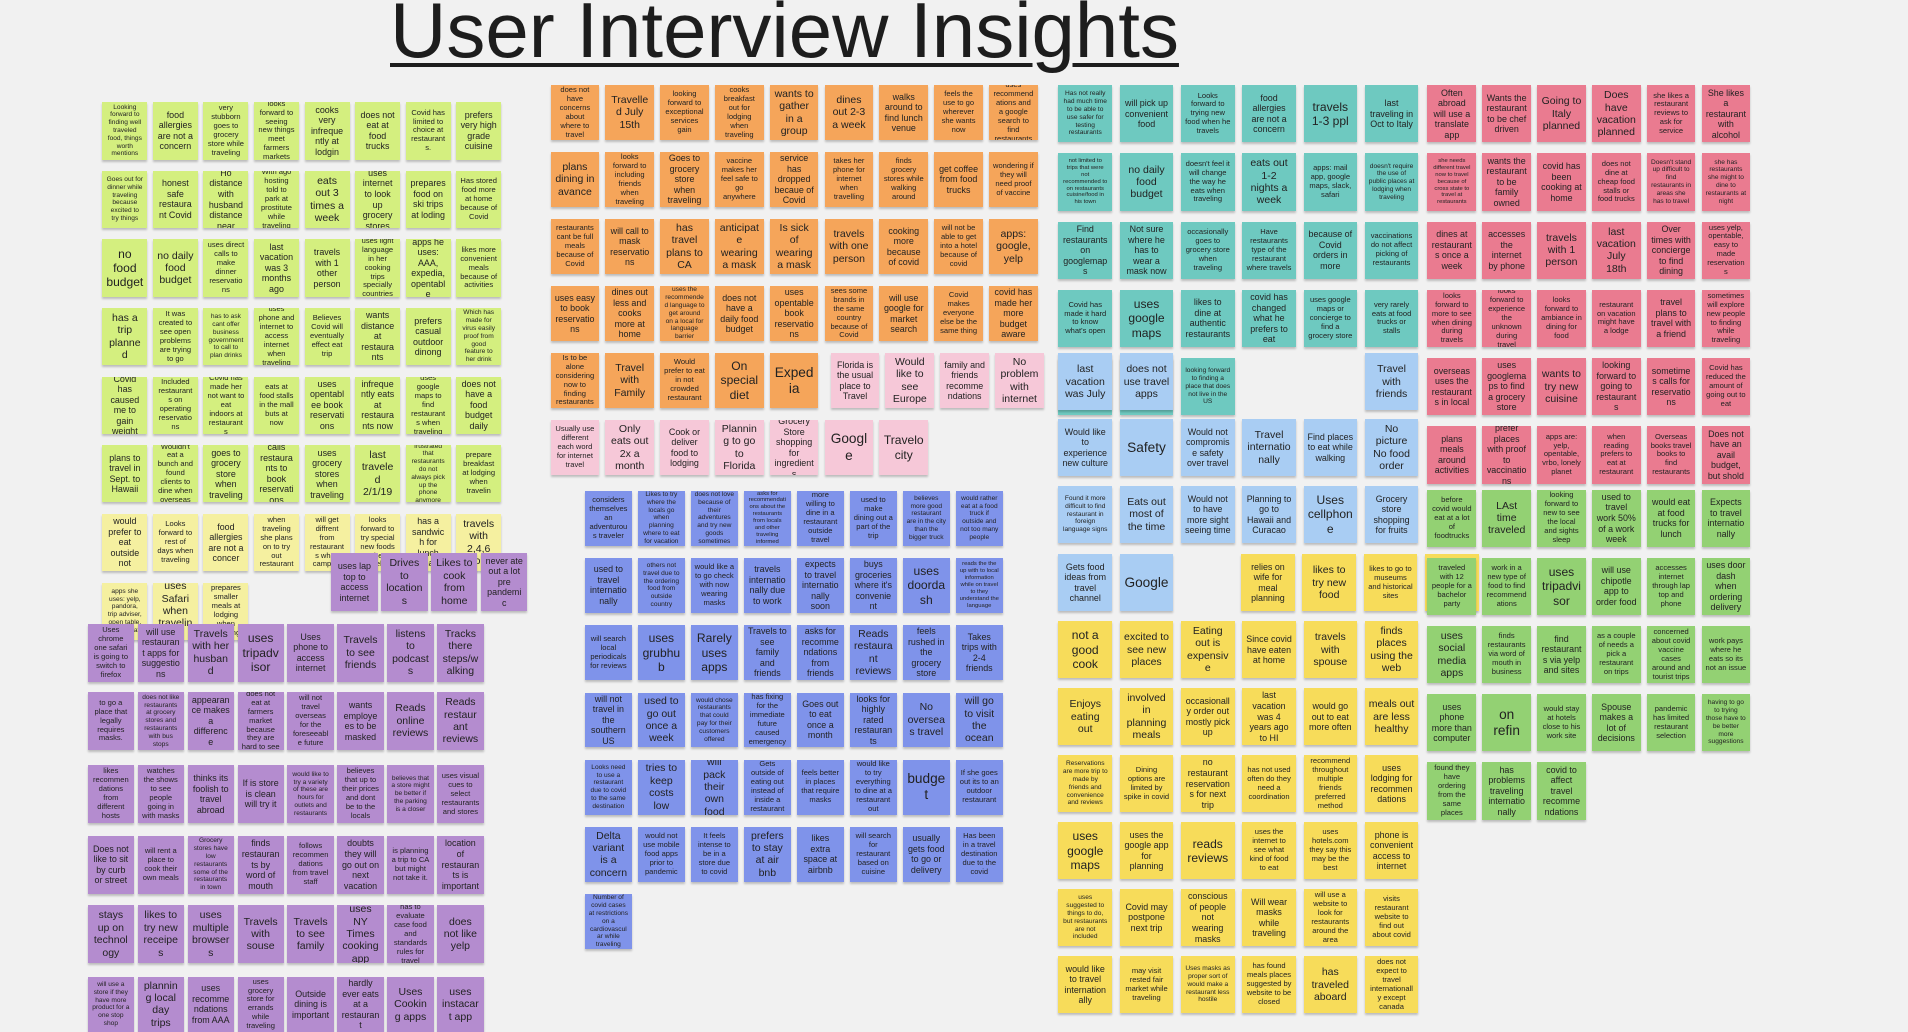 The height and width of the screenshot is (1032, 1908). I want to click on sticky-note-lime: no food budget, so click(125, 268).